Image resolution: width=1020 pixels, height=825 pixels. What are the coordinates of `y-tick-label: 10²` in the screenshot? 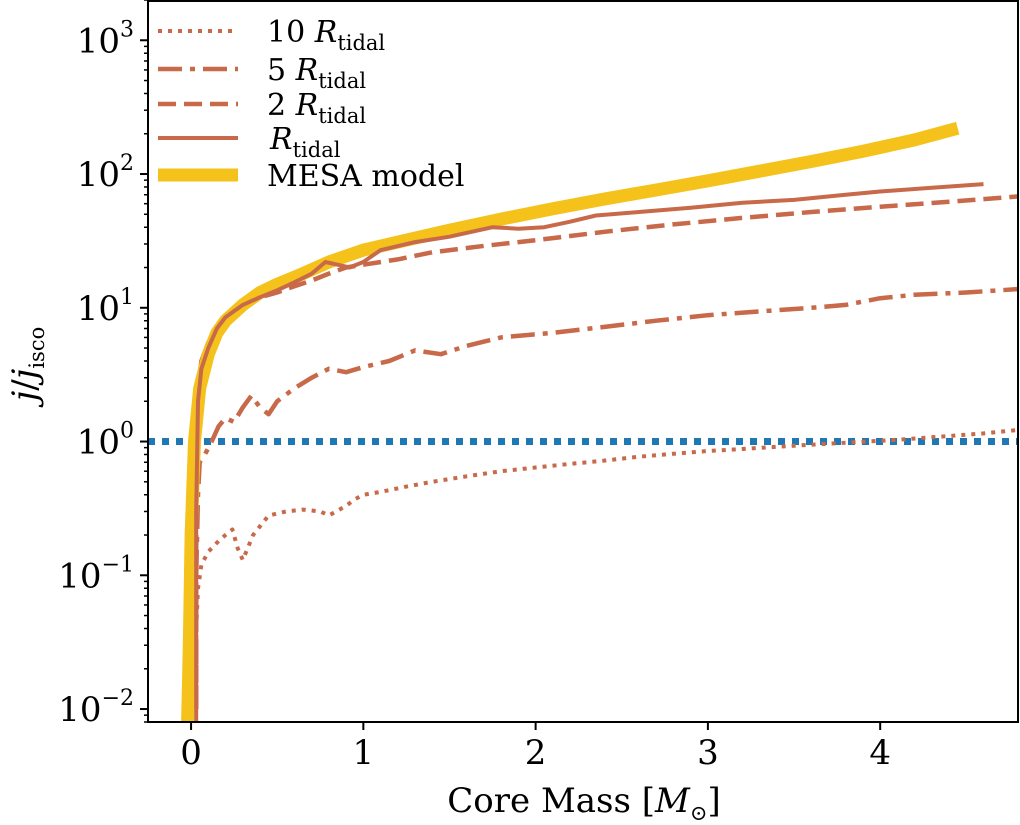 It's located at (105, 173).